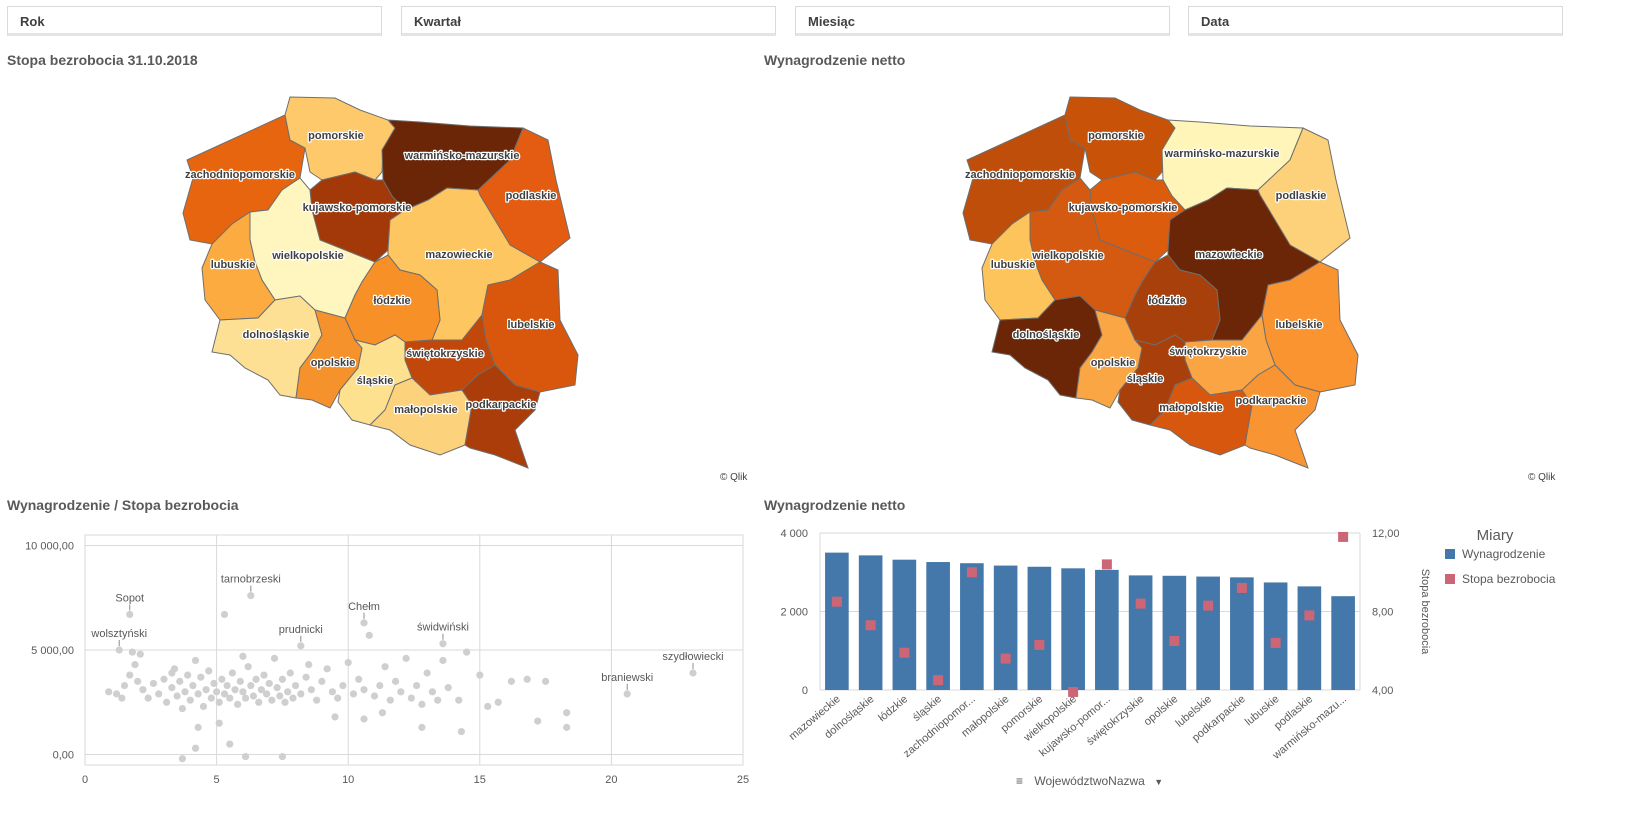 Image resolution: width=1647 pixels, height=835 pixels. Describe the element at coordinates (480, 780) in the screenshot. I see `x-tick-label: 15` at that location.